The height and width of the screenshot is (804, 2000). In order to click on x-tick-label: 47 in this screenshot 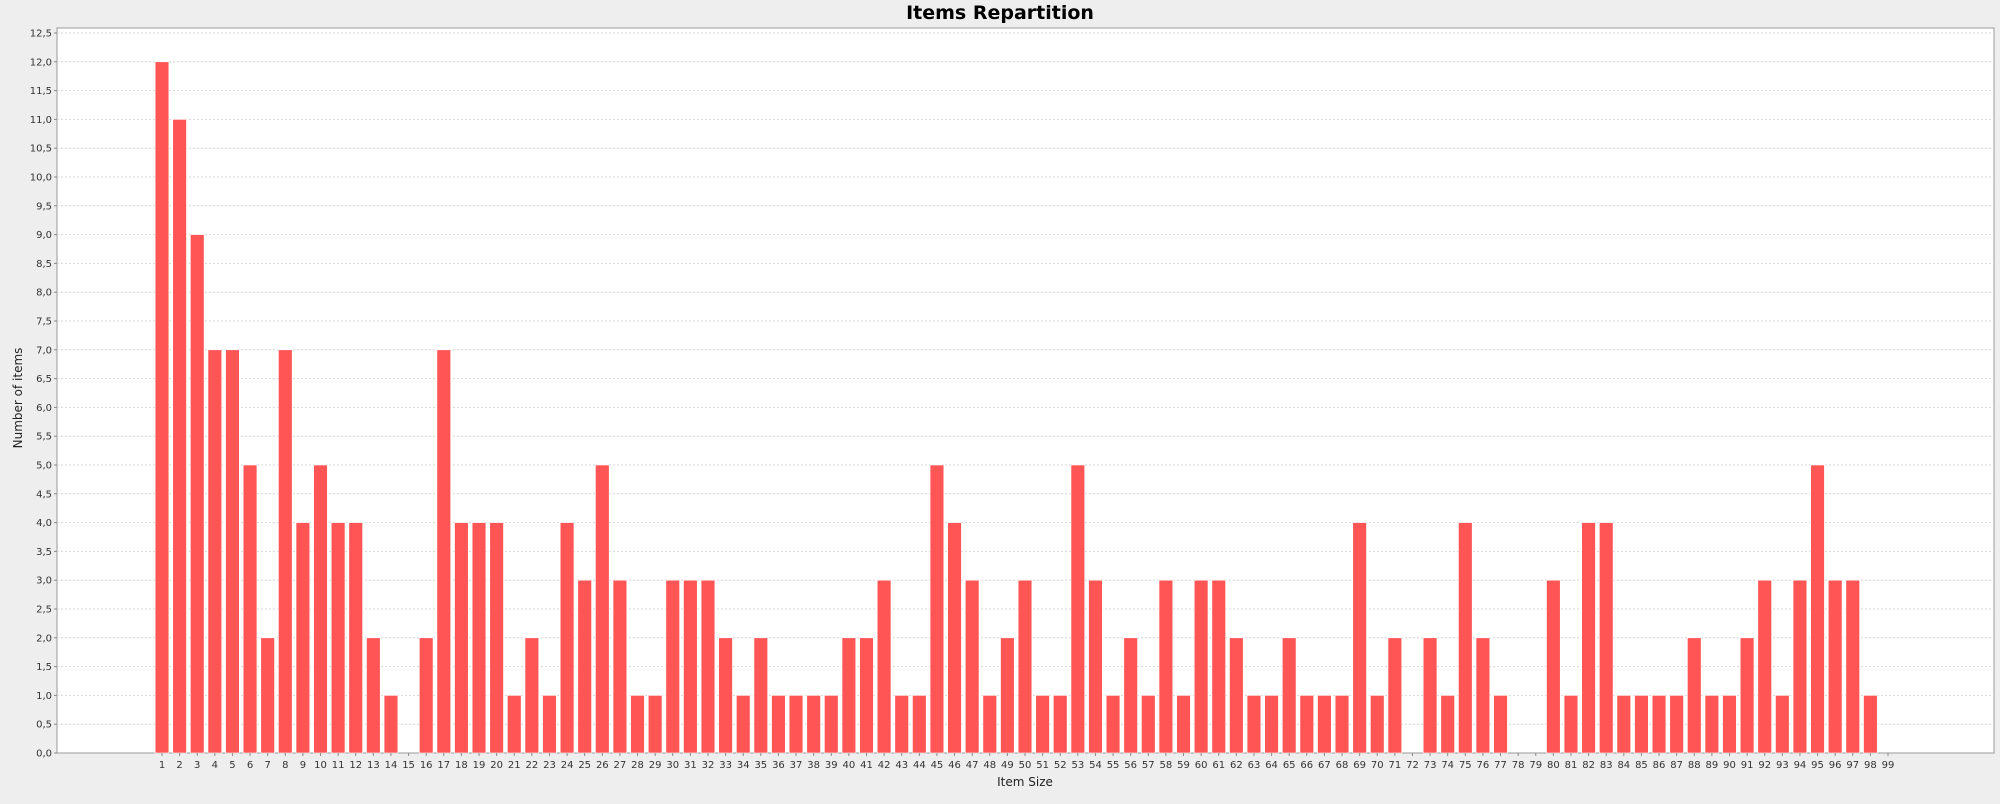, I will do `click(972, 765)`.